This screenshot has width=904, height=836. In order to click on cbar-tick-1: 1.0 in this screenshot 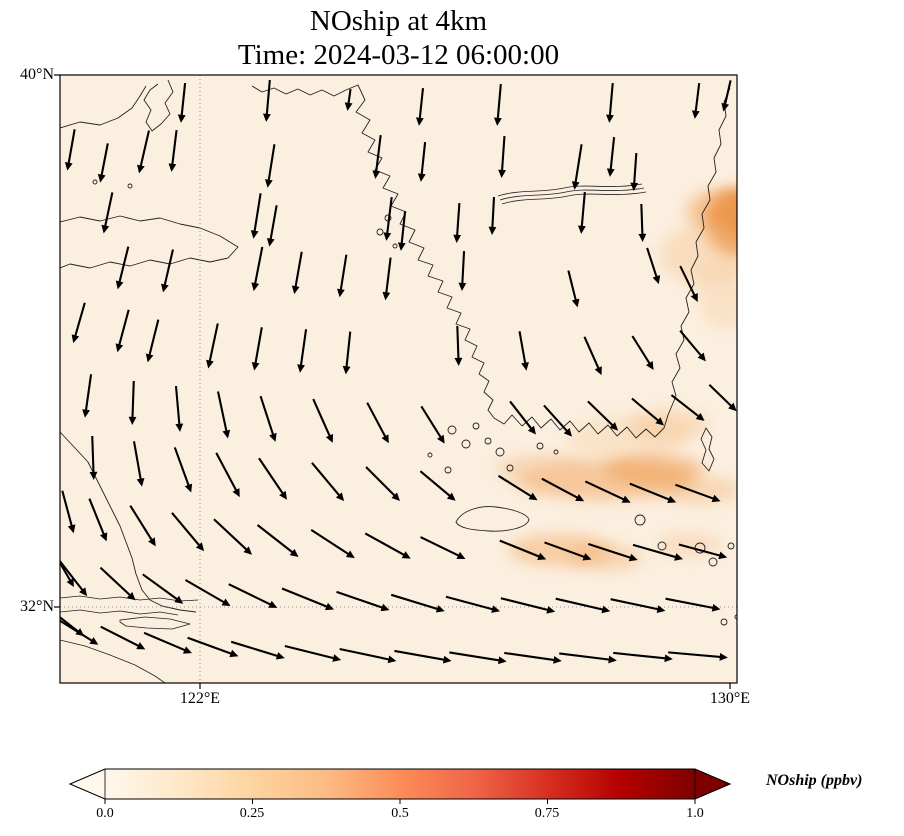, I will do `click(695, 813)`.